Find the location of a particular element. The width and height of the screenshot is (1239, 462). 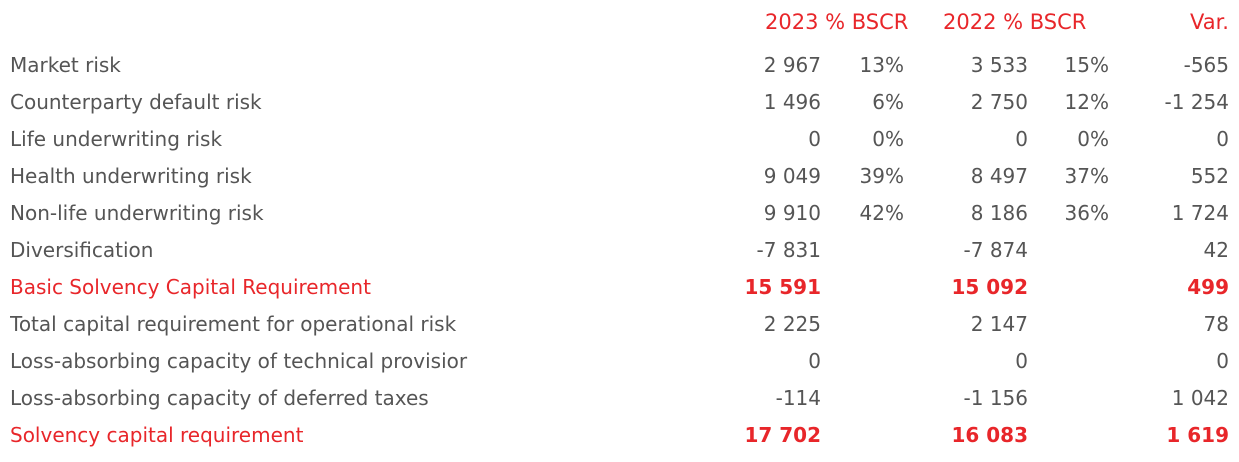

row-label: Market risk is located at coordinates (65, 65).